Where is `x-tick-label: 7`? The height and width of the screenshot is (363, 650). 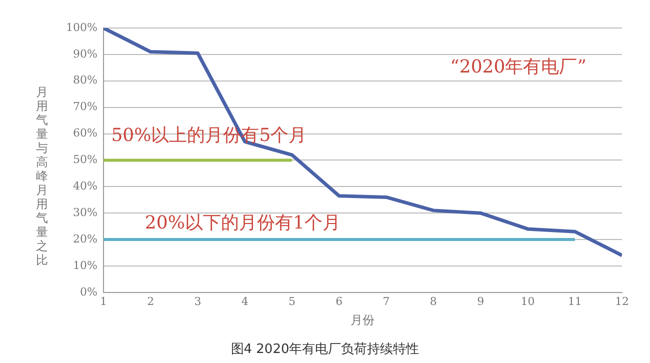
x-tick-label: 7 is located at coordinates (386, 301).